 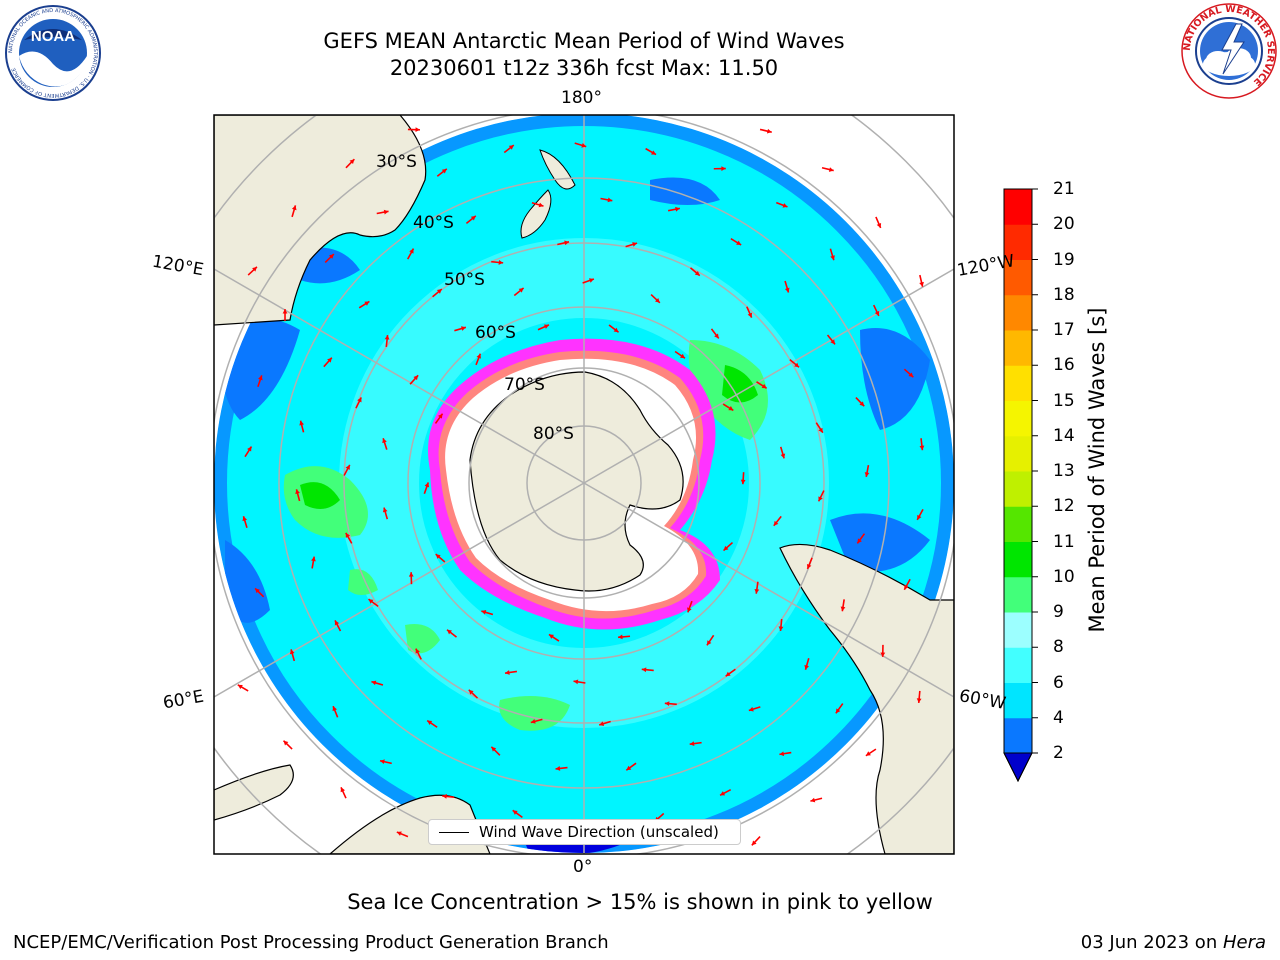 I want to click on lat-label-30s: 30°S, so click(x=396, y=162).